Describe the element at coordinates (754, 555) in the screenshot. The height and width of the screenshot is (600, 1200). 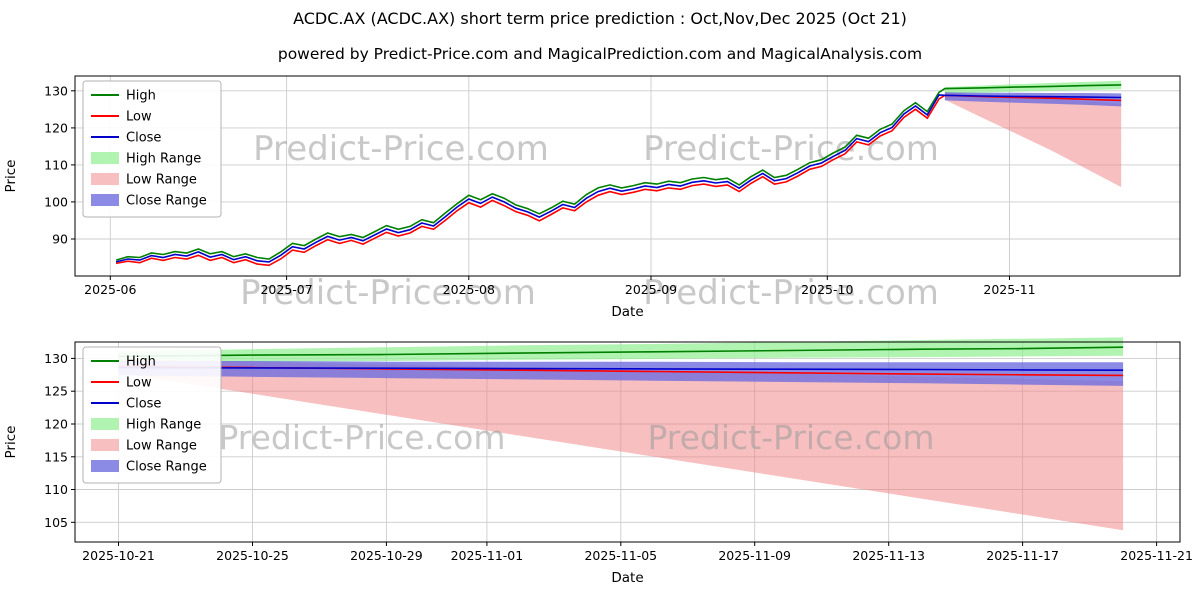
I see `x-tick-label: 2025-11-09` at that location.